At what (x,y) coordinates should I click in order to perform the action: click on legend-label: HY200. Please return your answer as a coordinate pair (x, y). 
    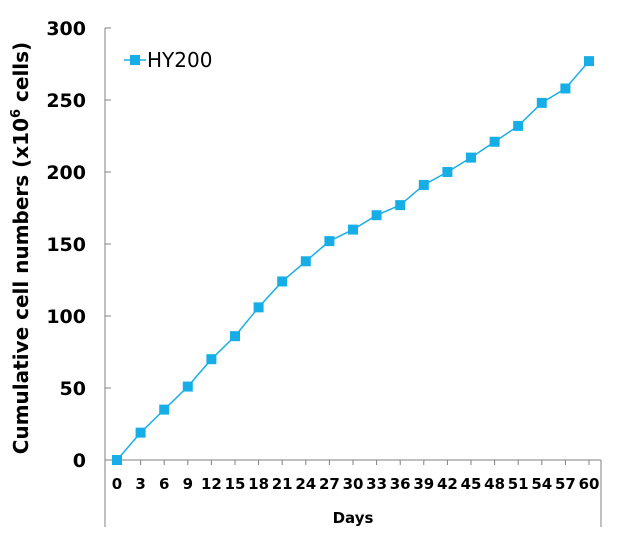
    Looking at the image, I should click on (179, 60).